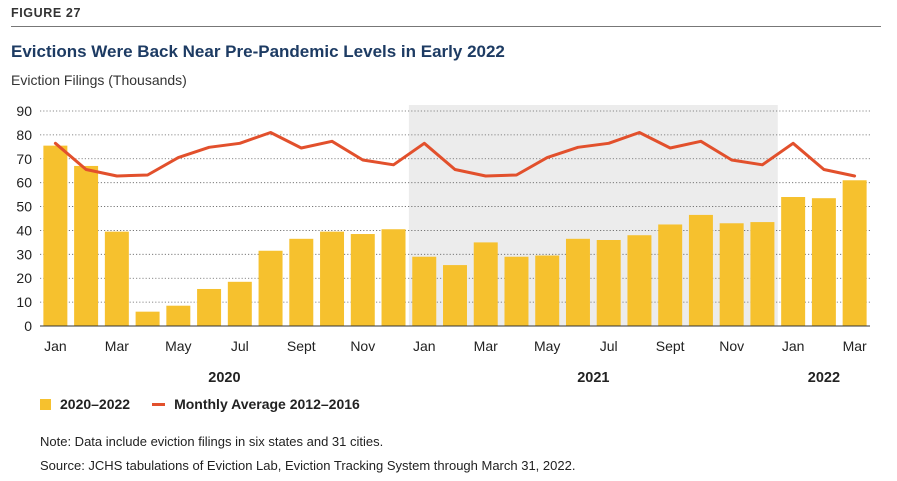 Image resolution: width=897 pixels, height=481 pixels. I want to click on legend-line-swatch, so click(159, 404).